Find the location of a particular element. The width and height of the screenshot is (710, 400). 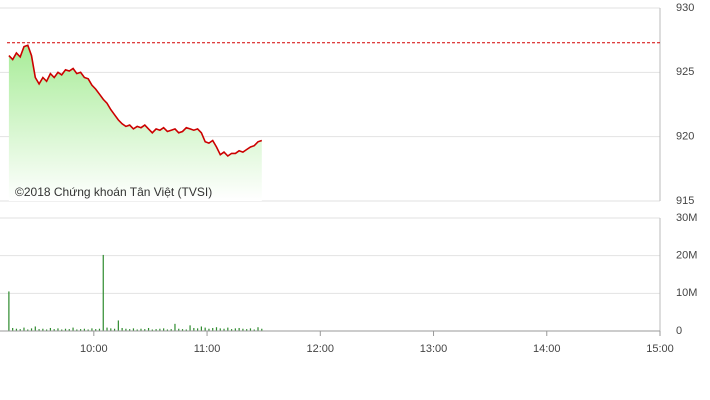

y-tick-label: 30M is located at coordinates (686, 218).